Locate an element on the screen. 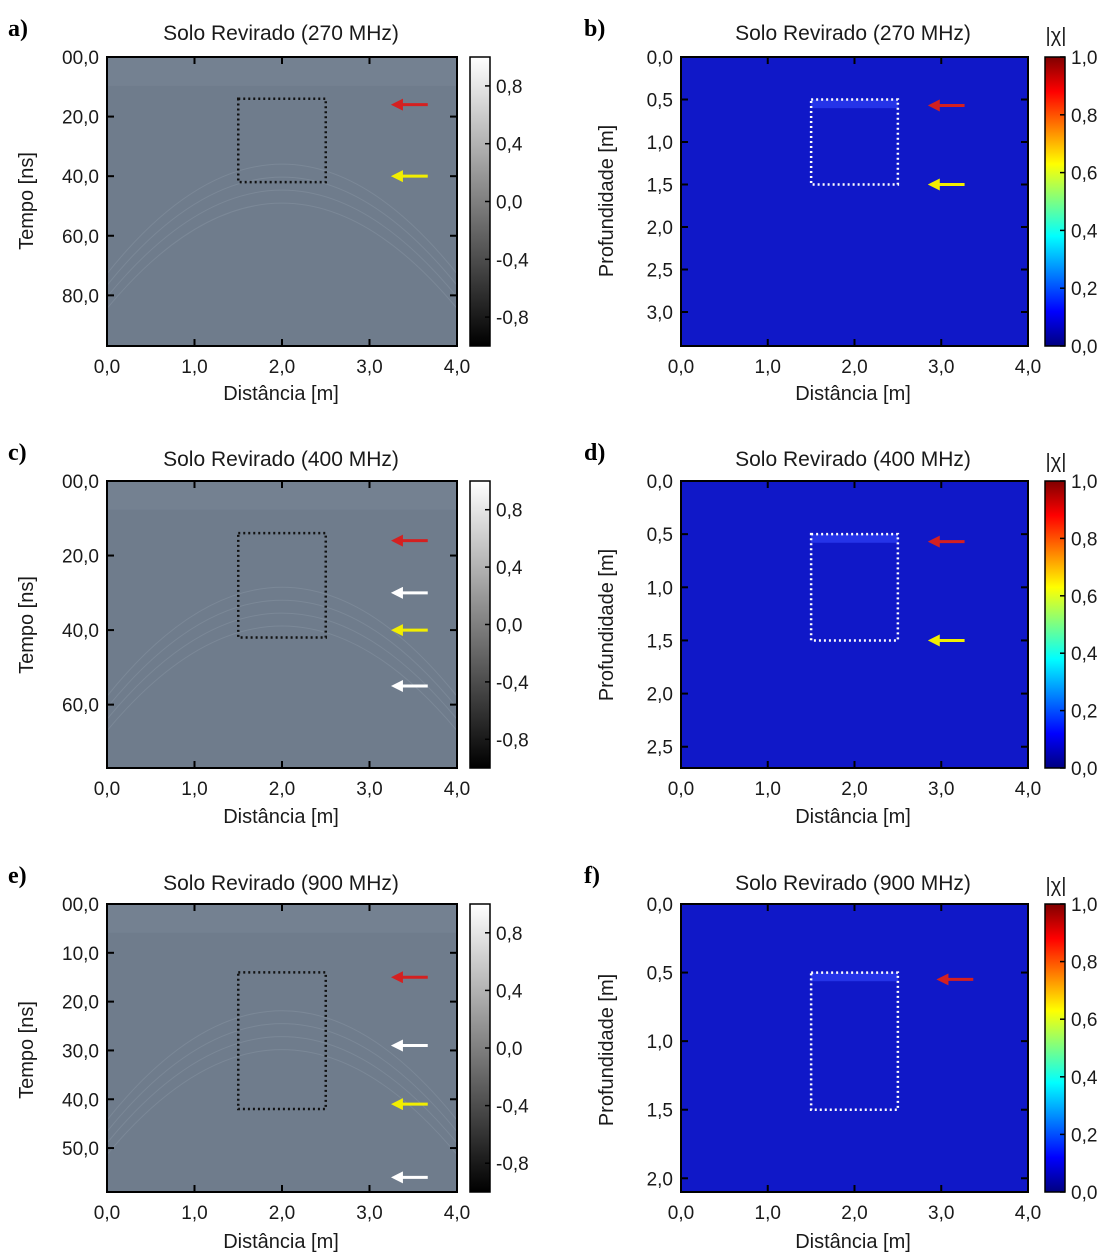 This screenshot has height=1254, width=1109. y-tick-label: 10,0 is located at coordinates (80, 954).